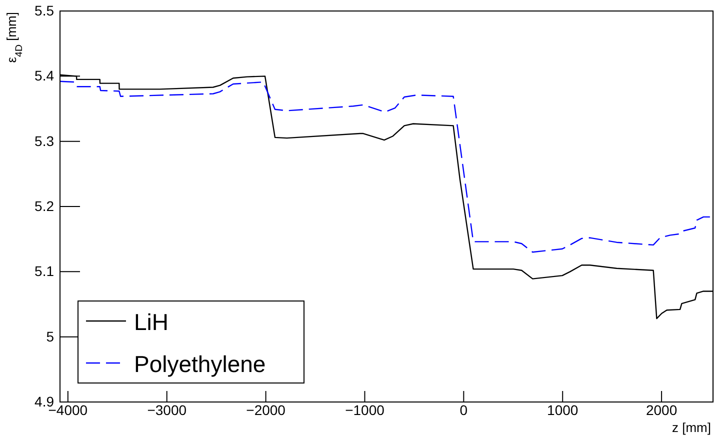 Image resolution: width=714 pixels, height=436 pixels. I want to click on x-tick-label: 2000, so click(662, 410).